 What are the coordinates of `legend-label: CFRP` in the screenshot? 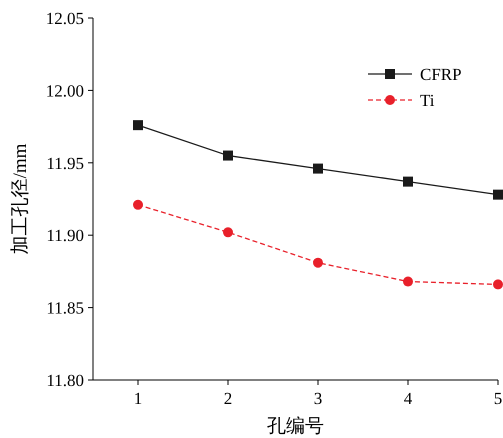 It's located at (441, 74).